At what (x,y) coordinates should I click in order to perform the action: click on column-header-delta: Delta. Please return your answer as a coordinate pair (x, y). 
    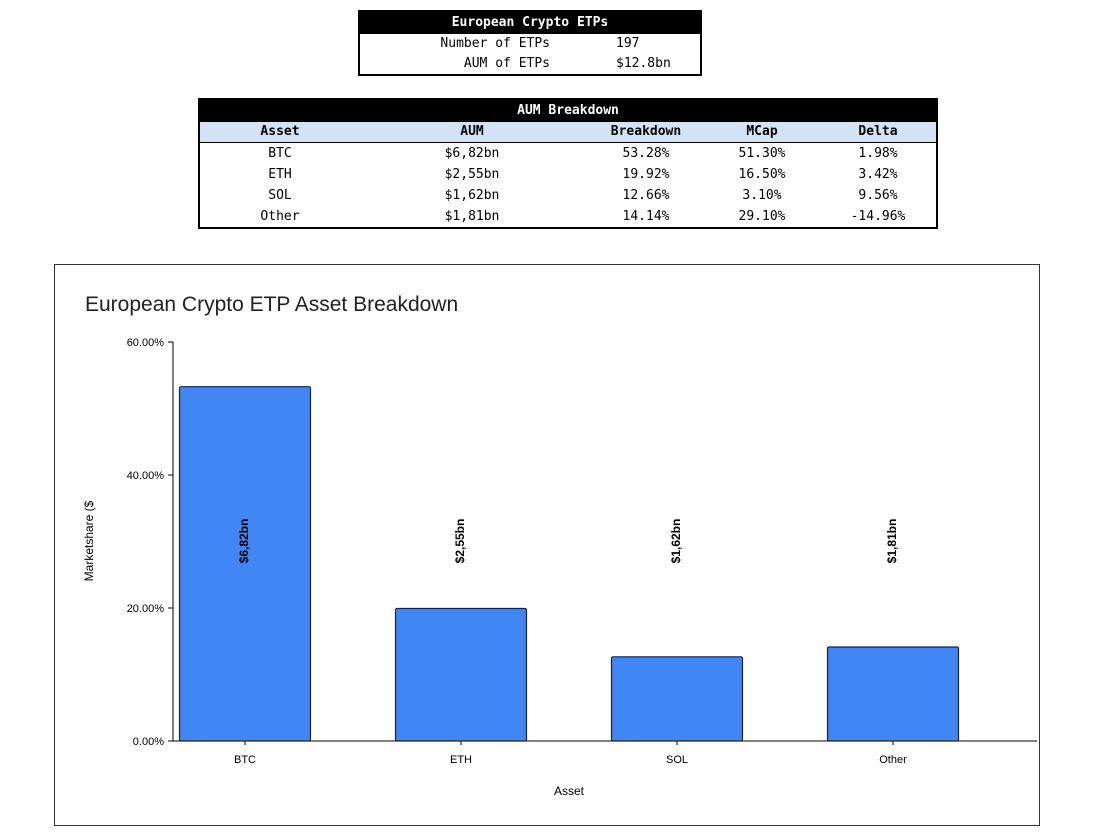
    Looking at the image, I should click on (878, 131).